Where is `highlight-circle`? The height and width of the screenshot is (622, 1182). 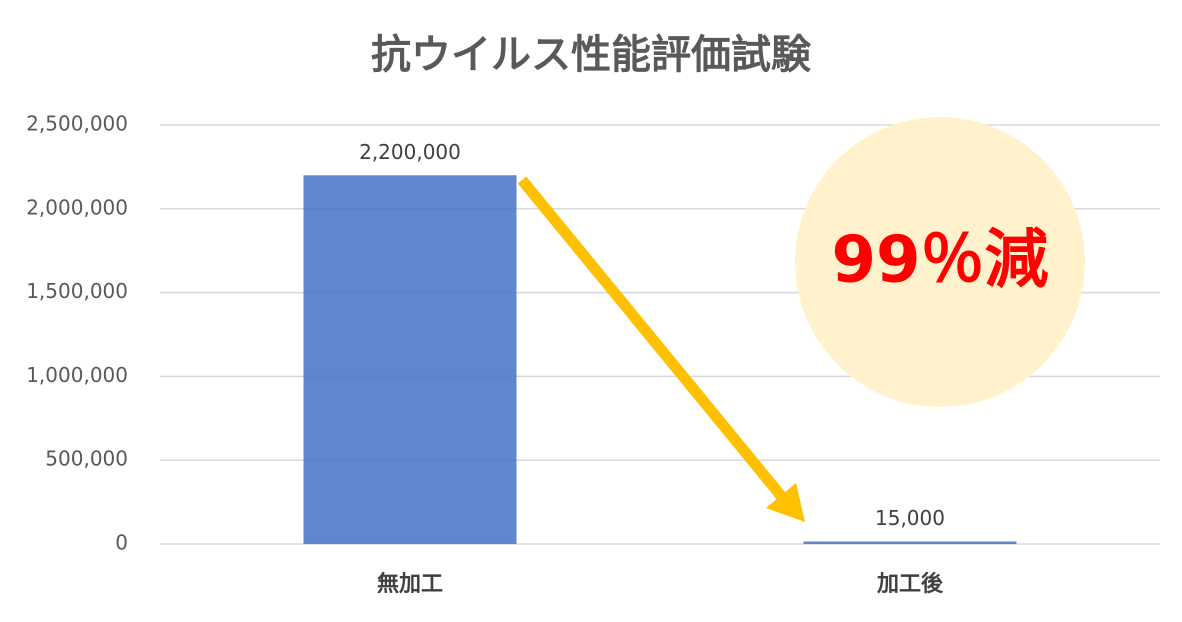 highlight-circle is located at coordinates (940, 262).